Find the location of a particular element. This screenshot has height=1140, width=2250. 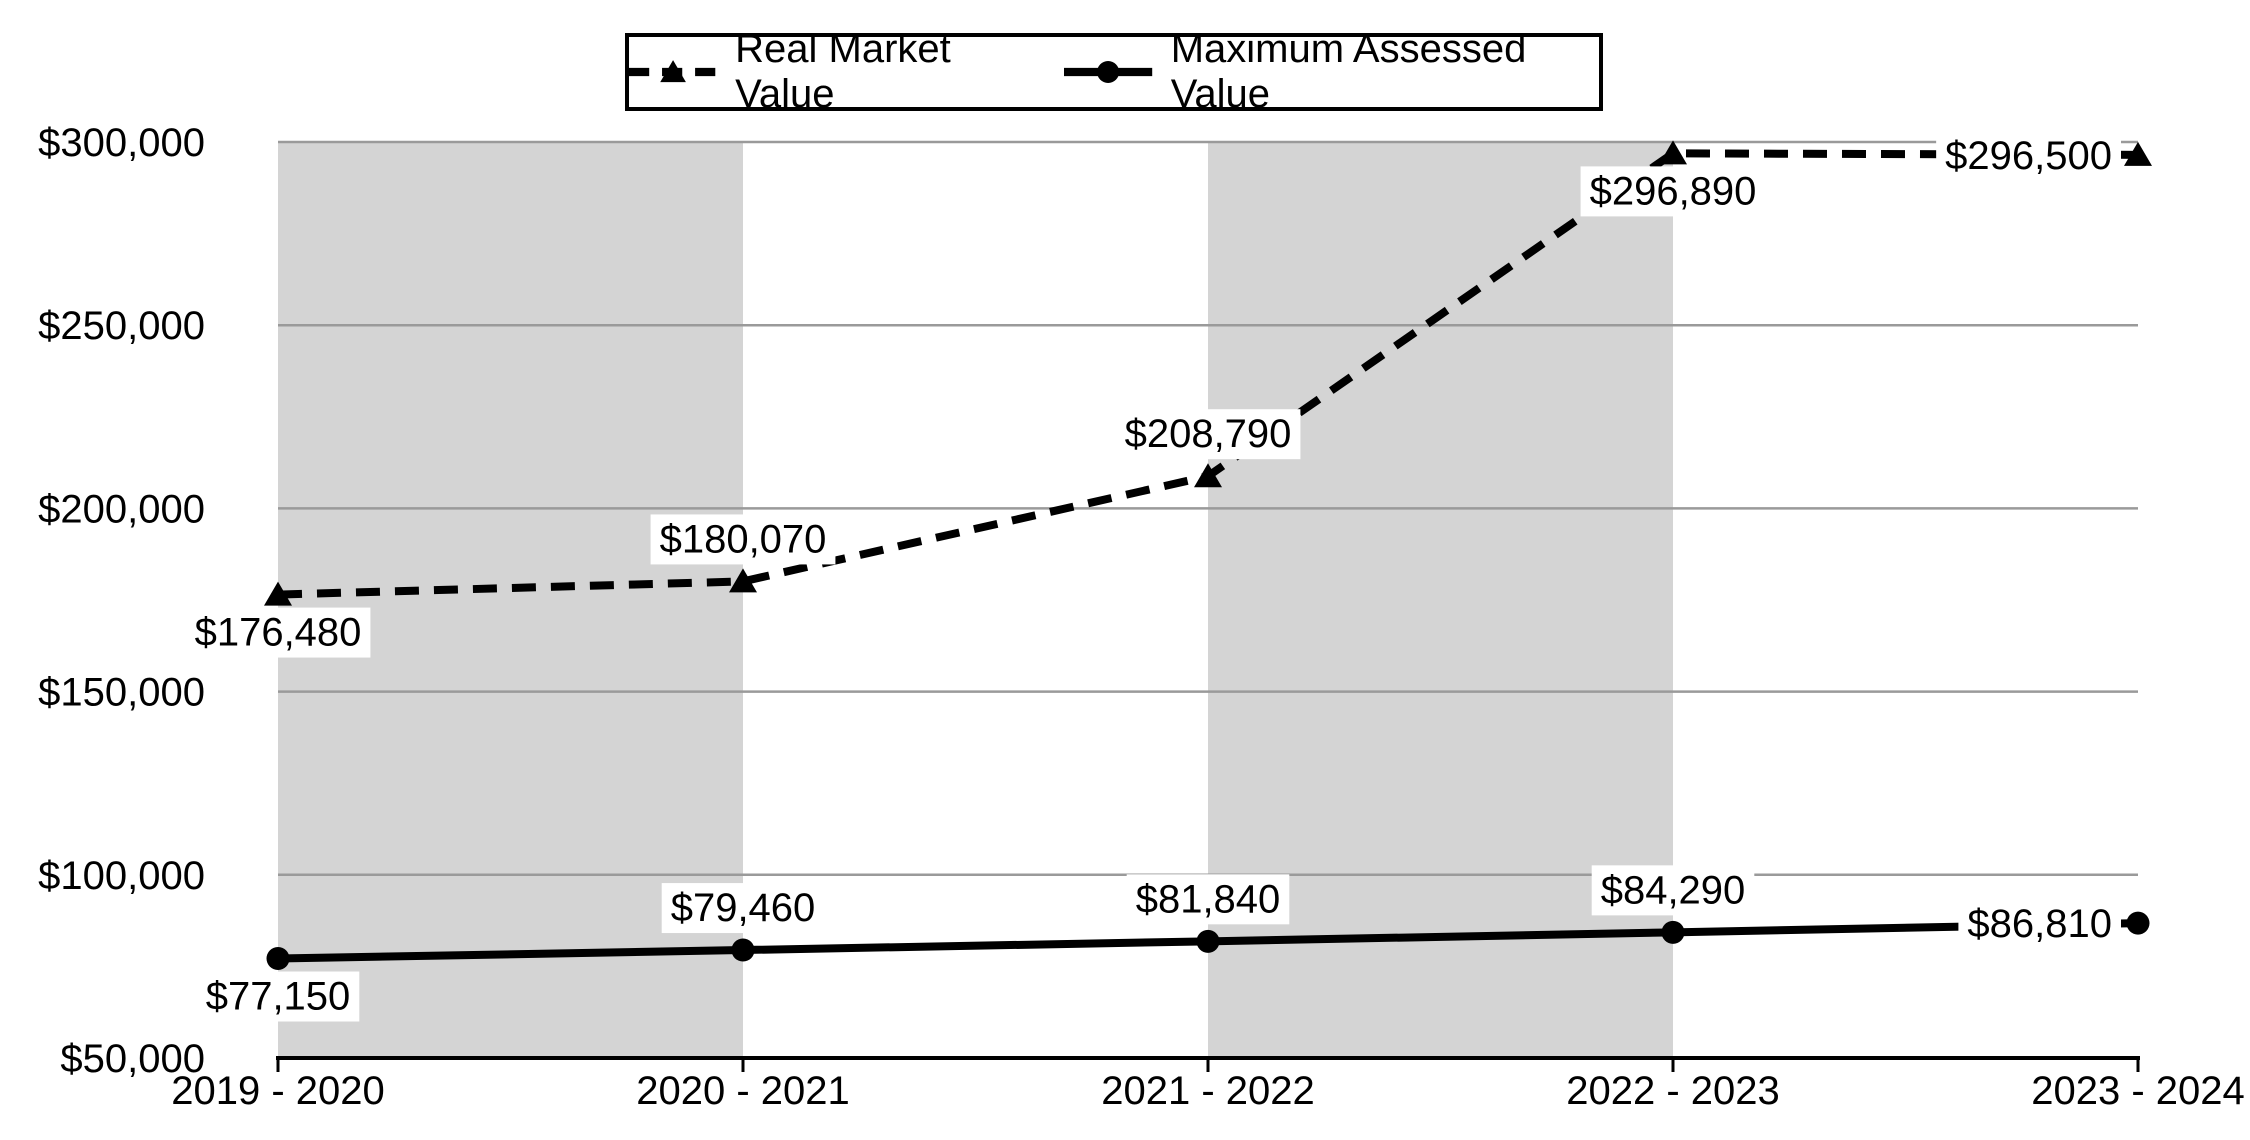

x-axis-label: 2019 - 2020 is located at coordinates (278, 1091).